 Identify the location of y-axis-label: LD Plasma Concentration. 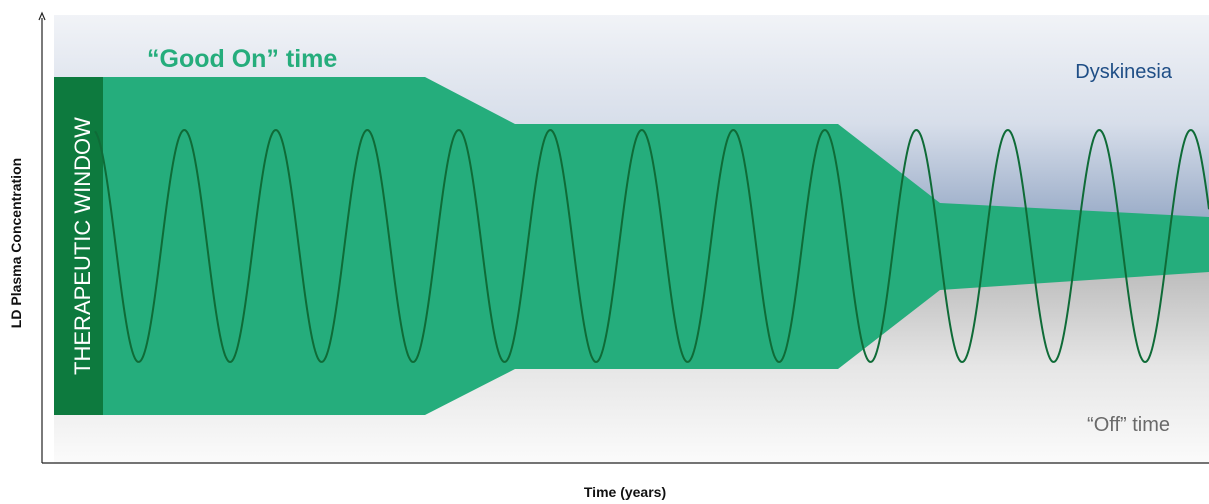
(16, 243).